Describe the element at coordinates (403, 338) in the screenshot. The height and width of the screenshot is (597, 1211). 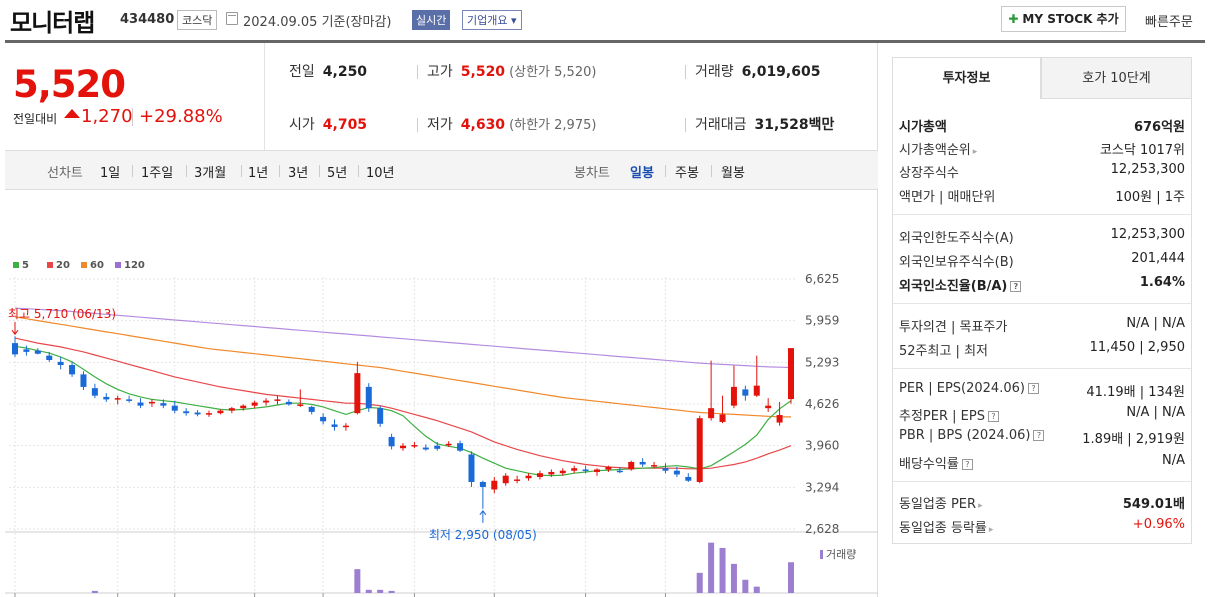
I see `ma120-line` at that location.